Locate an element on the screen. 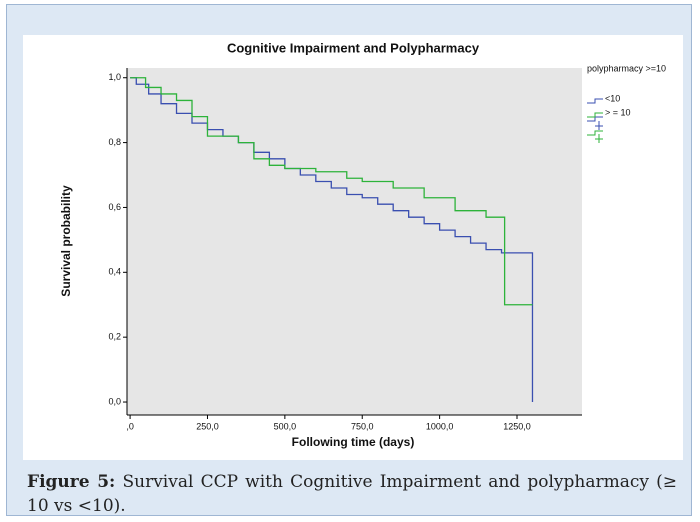  y-tick-label: 0,6 is located at coordinates (114, 207).